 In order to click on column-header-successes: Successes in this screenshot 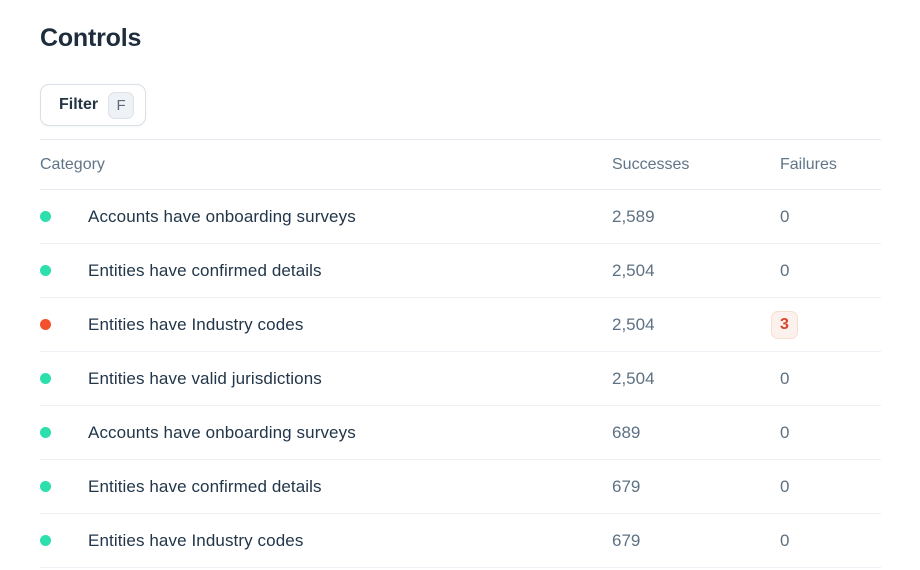, I will do `click(651, 164)`.